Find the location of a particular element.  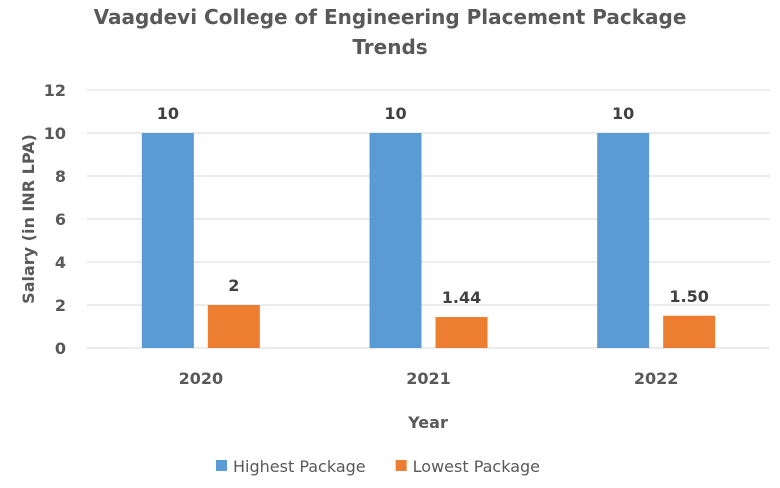

y-tick-label: 2 is located at coordinates (60, 305).